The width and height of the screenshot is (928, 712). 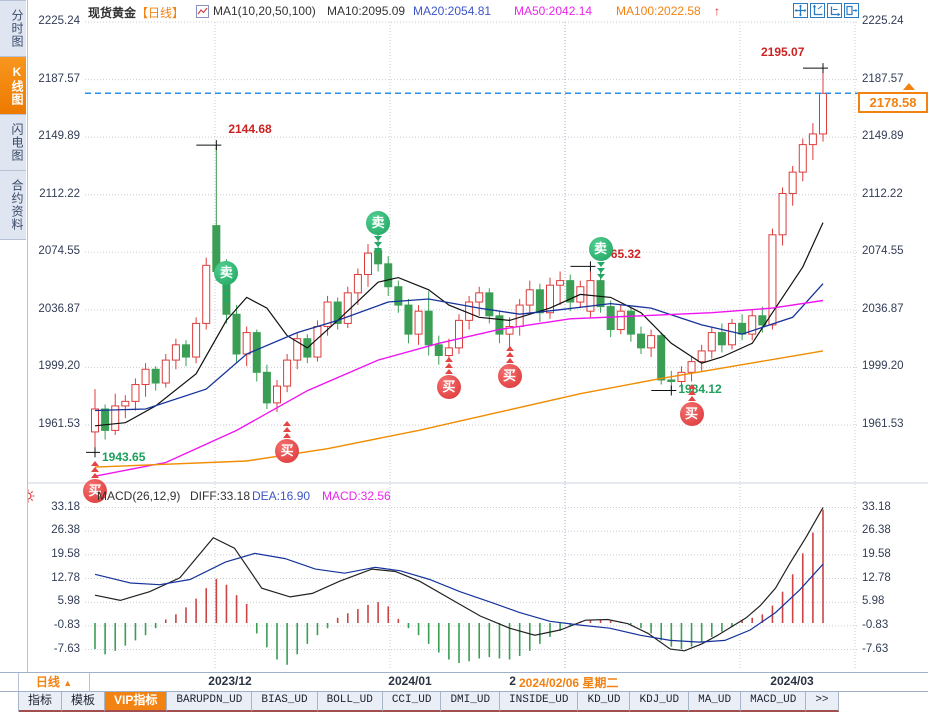 What do you see at coordinates (826, 10) in the screenshot?
I see `chart-toolbar` at bounding box center [826, 10].